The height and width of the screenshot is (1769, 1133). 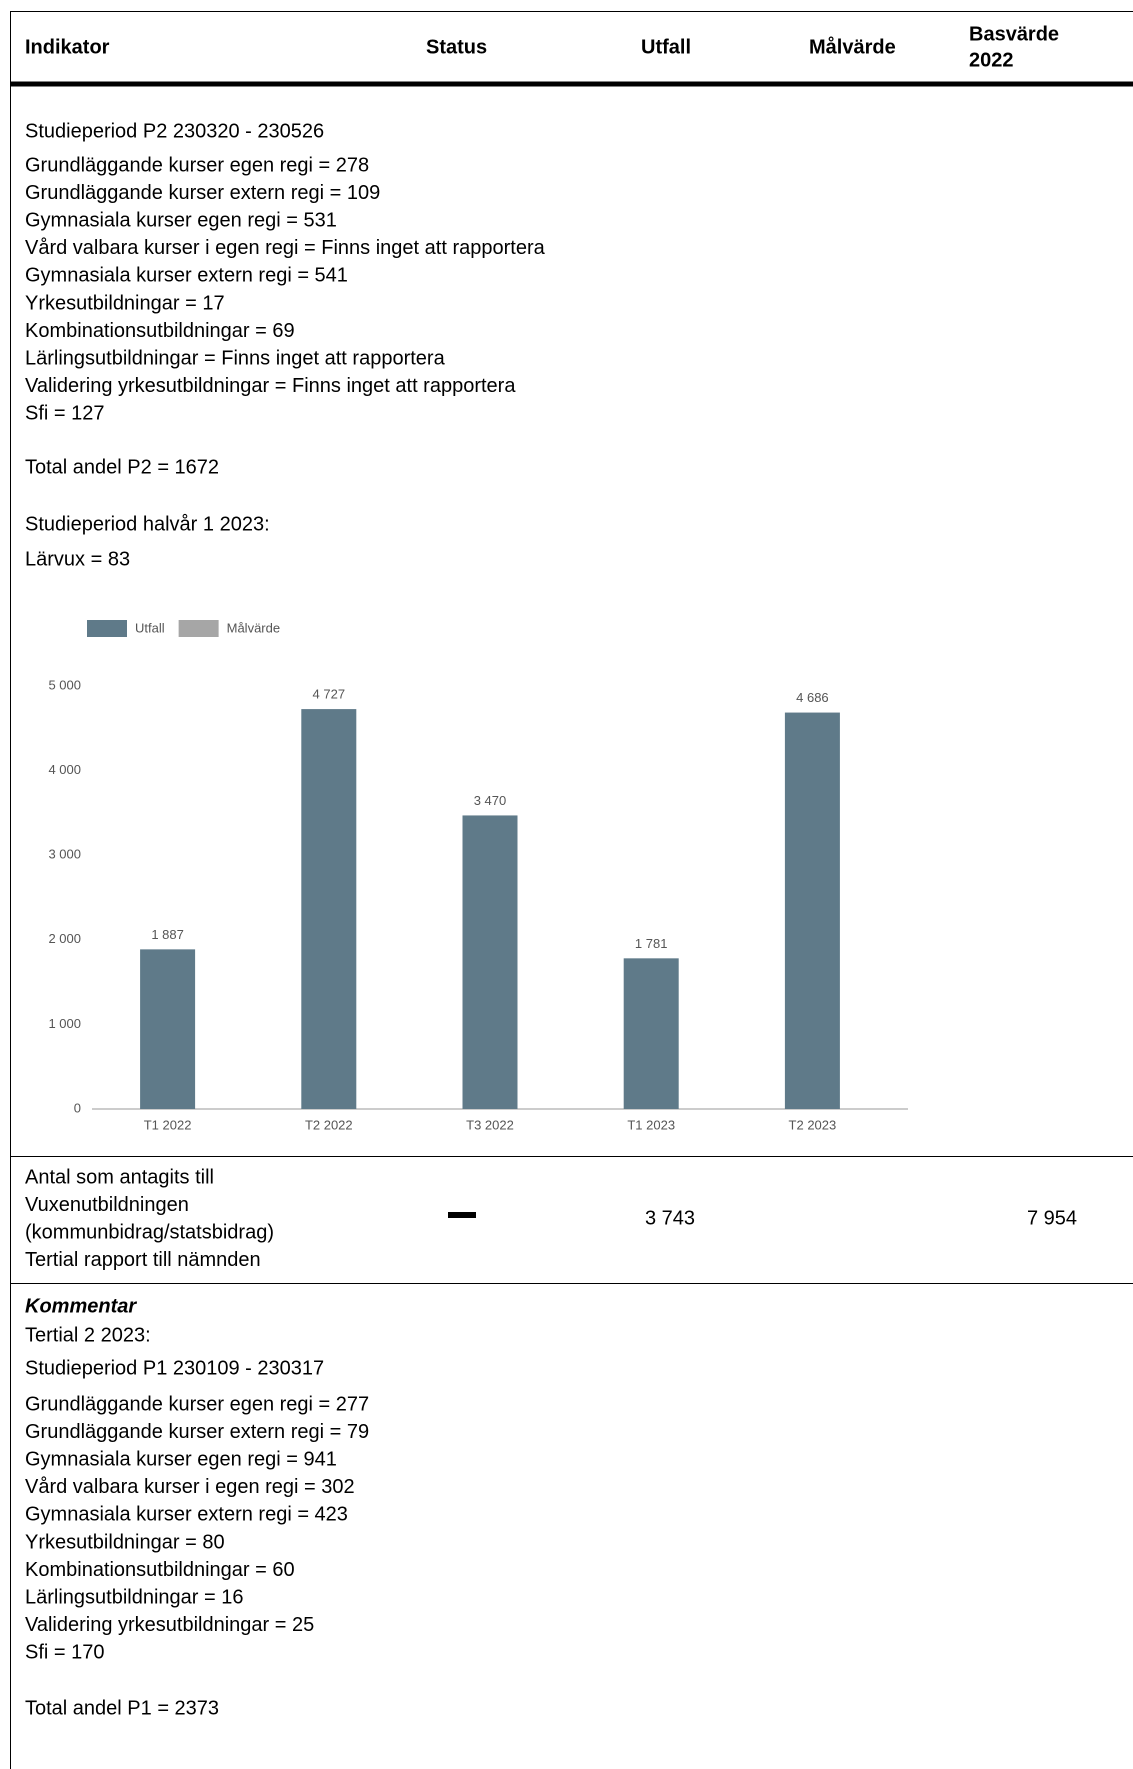 What do you see at coordinates (107, 1205) in the screenshot?
I see `indicator-line: Vuxenutbildningen` at bounding box center [107, 1205].